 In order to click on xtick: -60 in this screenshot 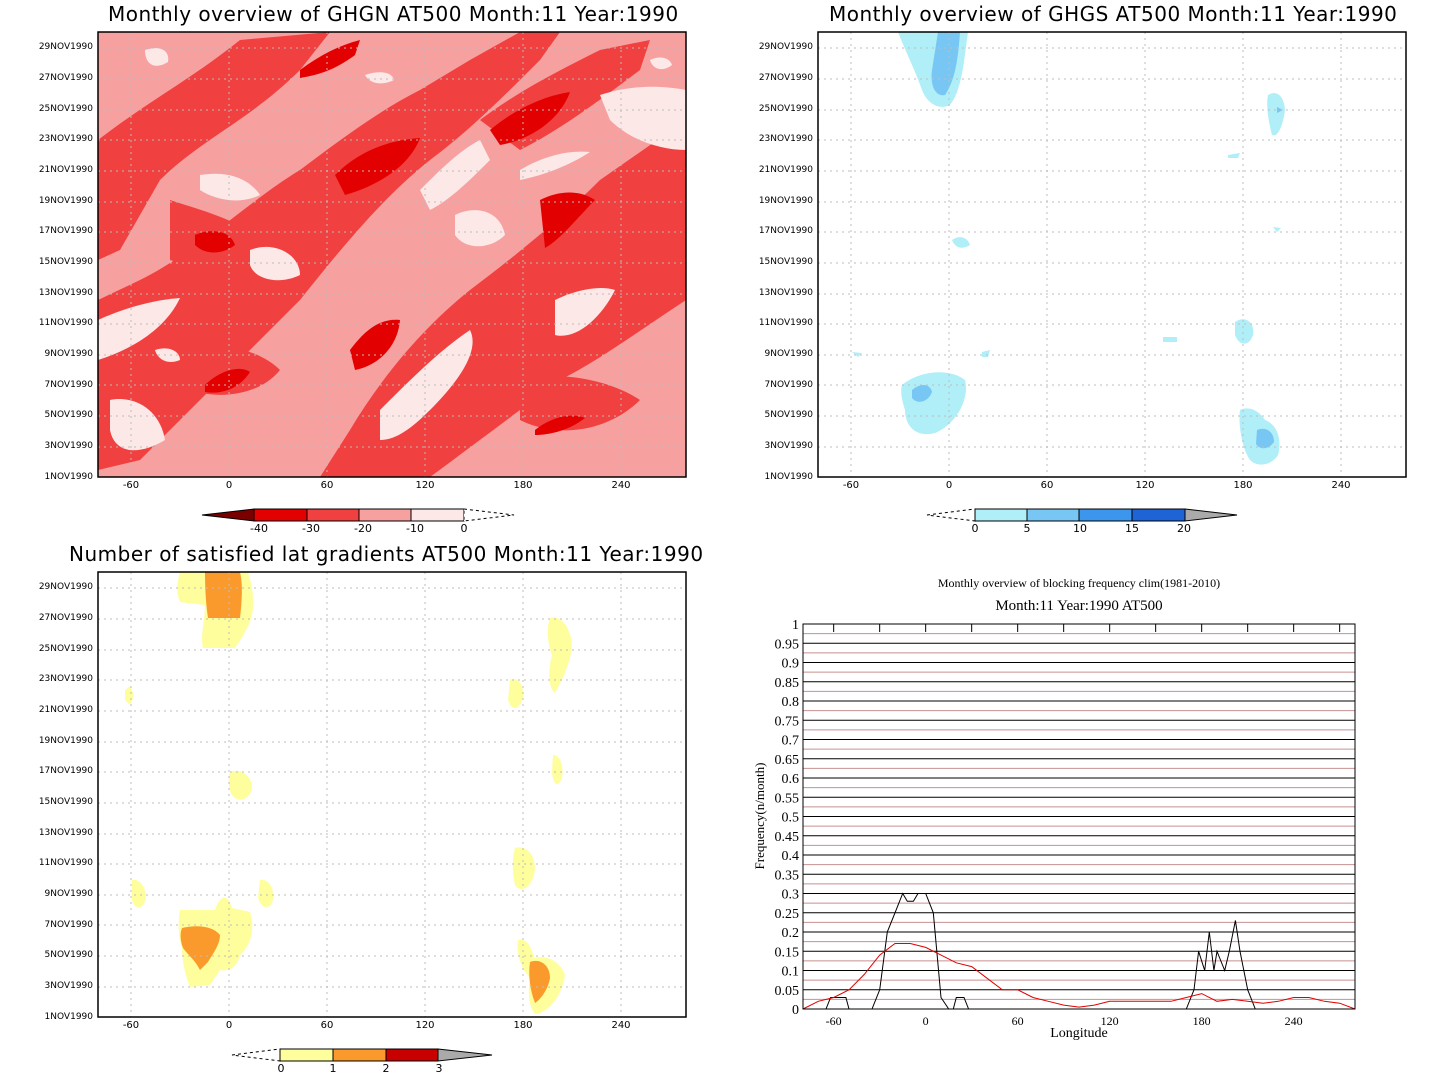, I will do `click(851, 485)`.